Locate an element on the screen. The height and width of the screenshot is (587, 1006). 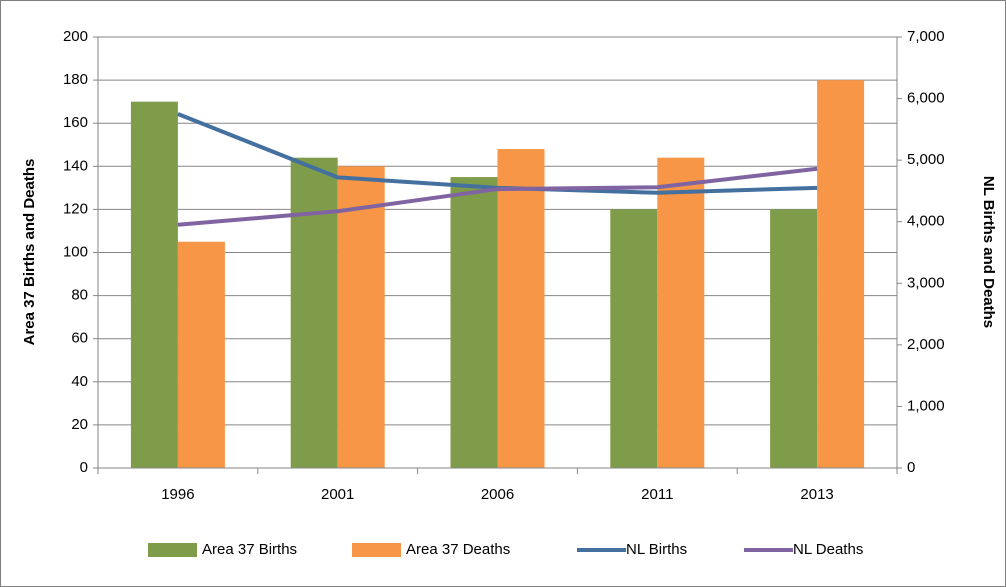
y-tick-label: 80 is located at coordinates (79, 295).